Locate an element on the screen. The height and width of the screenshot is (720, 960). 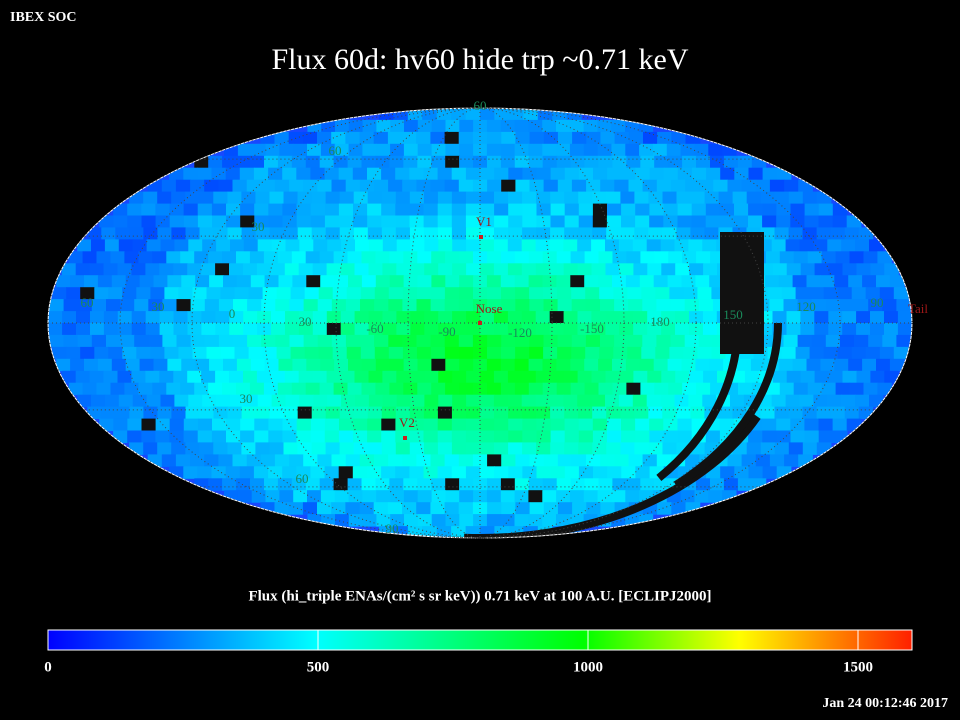
marker-dot is located at coordinates (405, 438).